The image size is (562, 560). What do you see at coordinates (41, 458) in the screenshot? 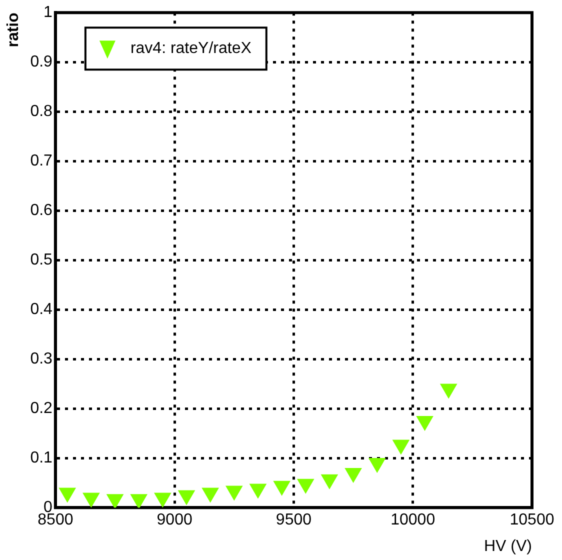
I see `y-tick-label: 0.1` at bounding box center [41, 458].